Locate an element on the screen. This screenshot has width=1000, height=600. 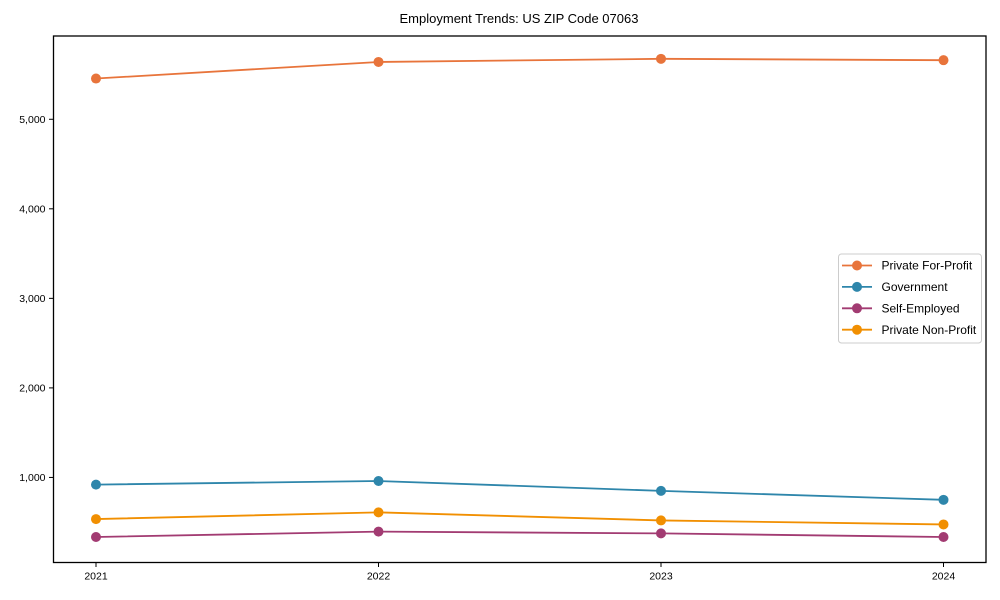
series-line-self-employed is located at coordinates (519, 534).